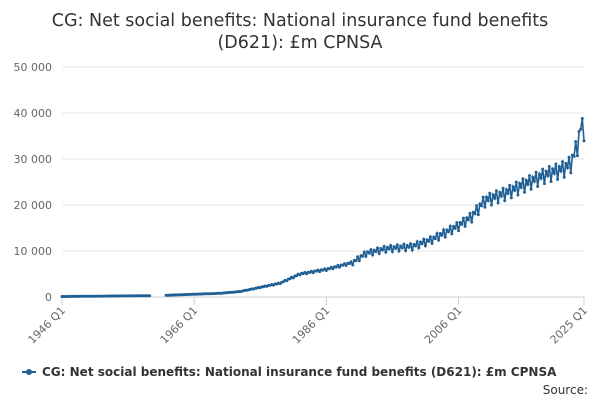  I want to click on x-tick-label: 2006 Q1, so click(443, 325).